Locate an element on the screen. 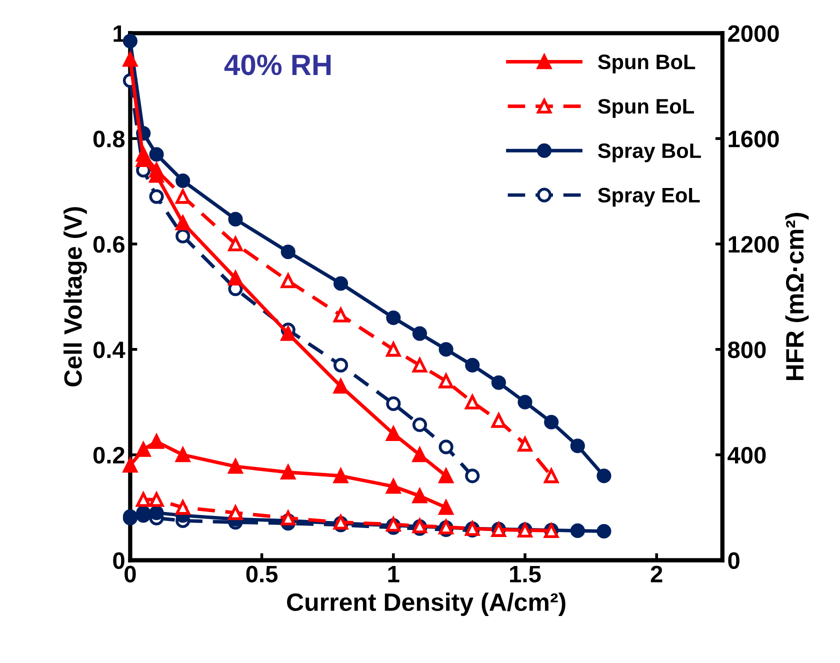  x-tick-label: 1 is located at coordinates (394, 574).